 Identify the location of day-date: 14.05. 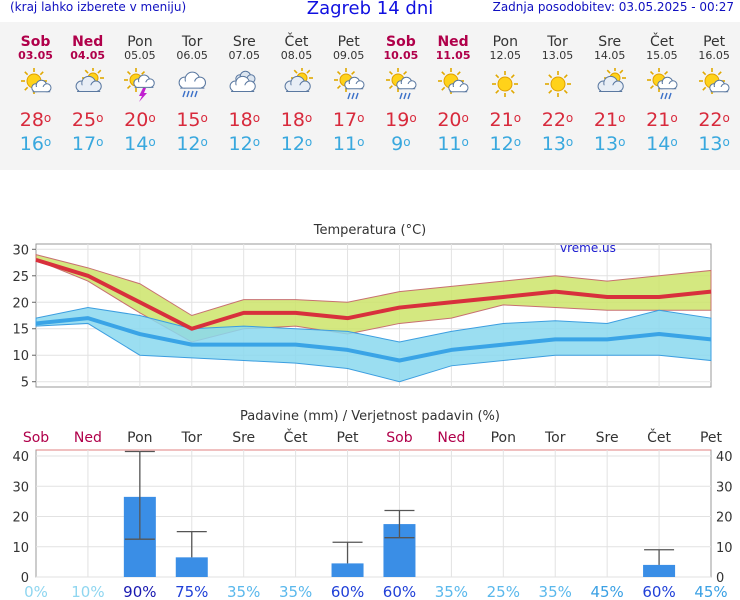
(609, 55).